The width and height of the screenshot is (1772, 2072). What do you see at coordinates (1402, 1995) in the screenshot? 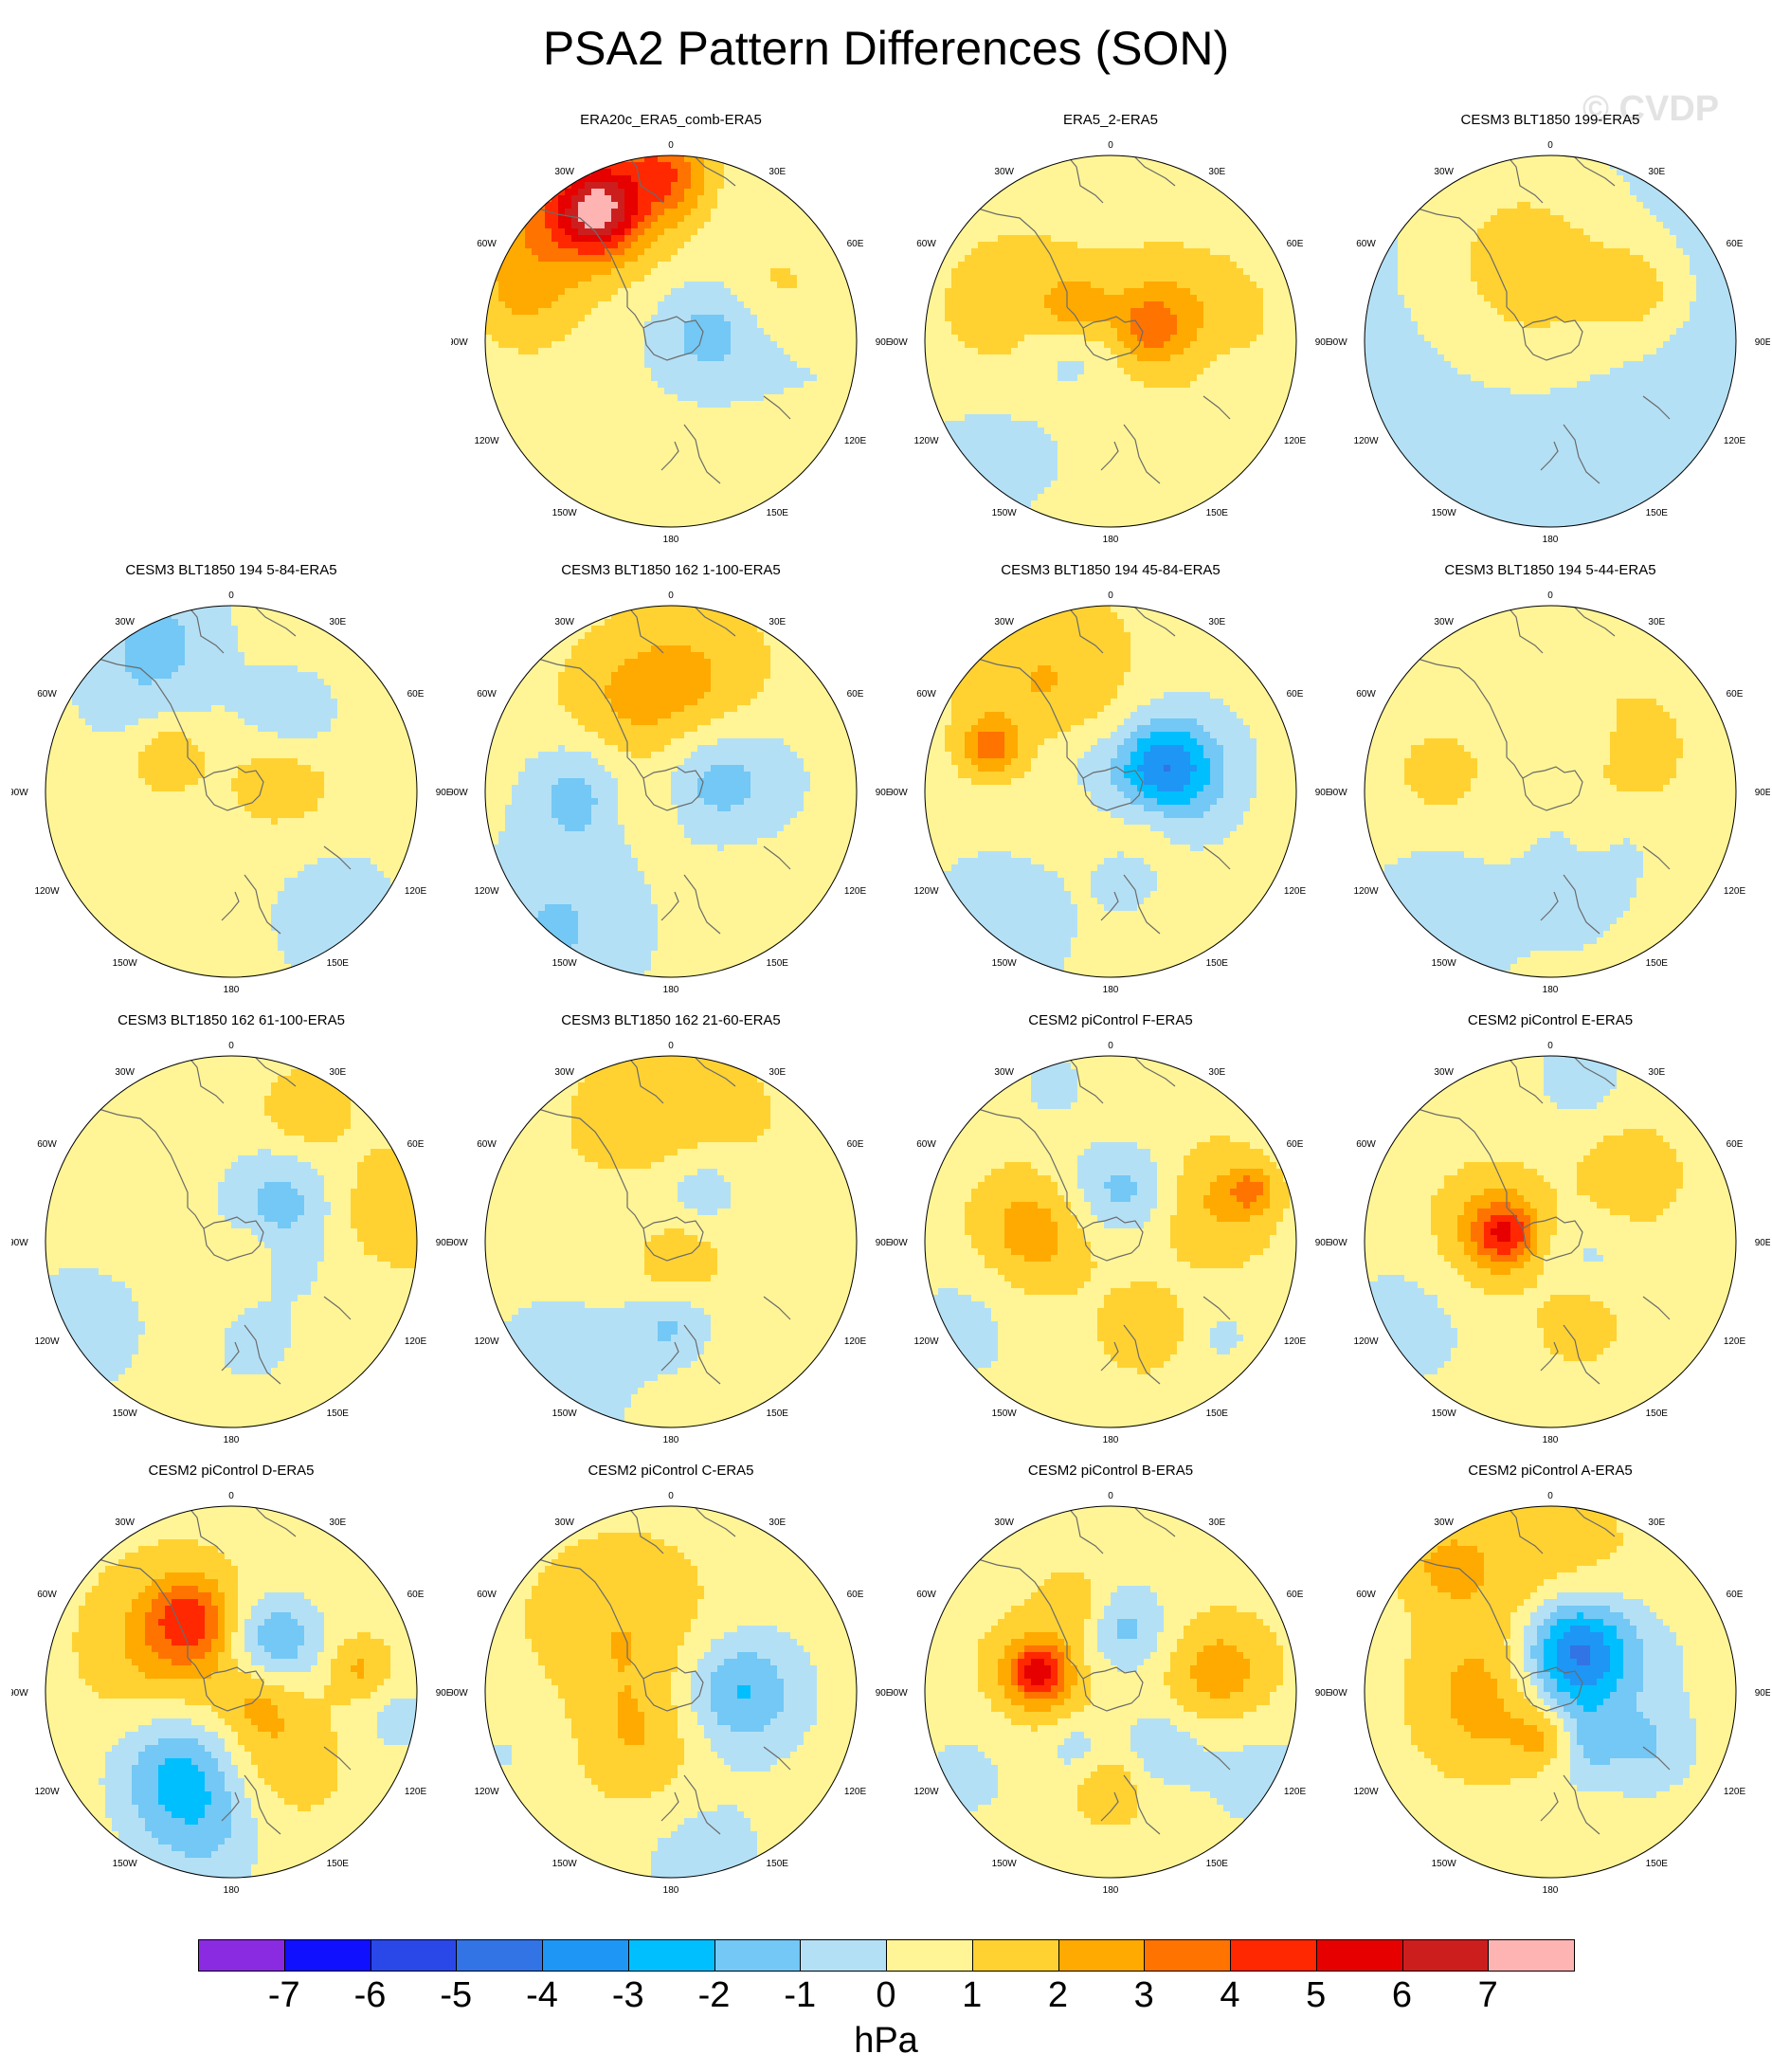
I see `colorbar-tick-label: 6` at bounding box center [1402, 1995].